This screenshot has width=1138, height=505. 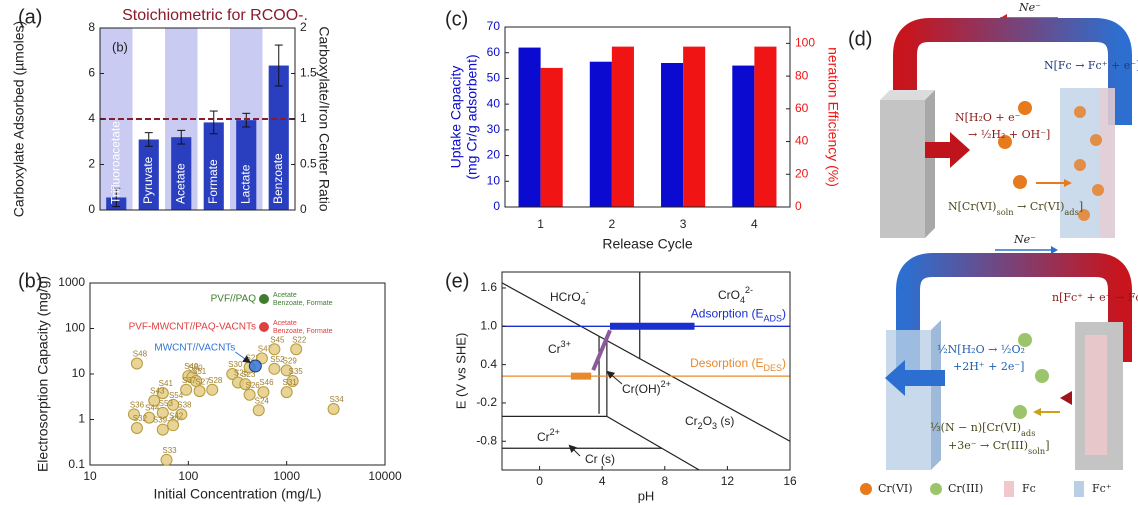 What do you see at coordinates (749, 290) in the screenshot?
I see `text-part: 2-` at bounding box center [749, 290].